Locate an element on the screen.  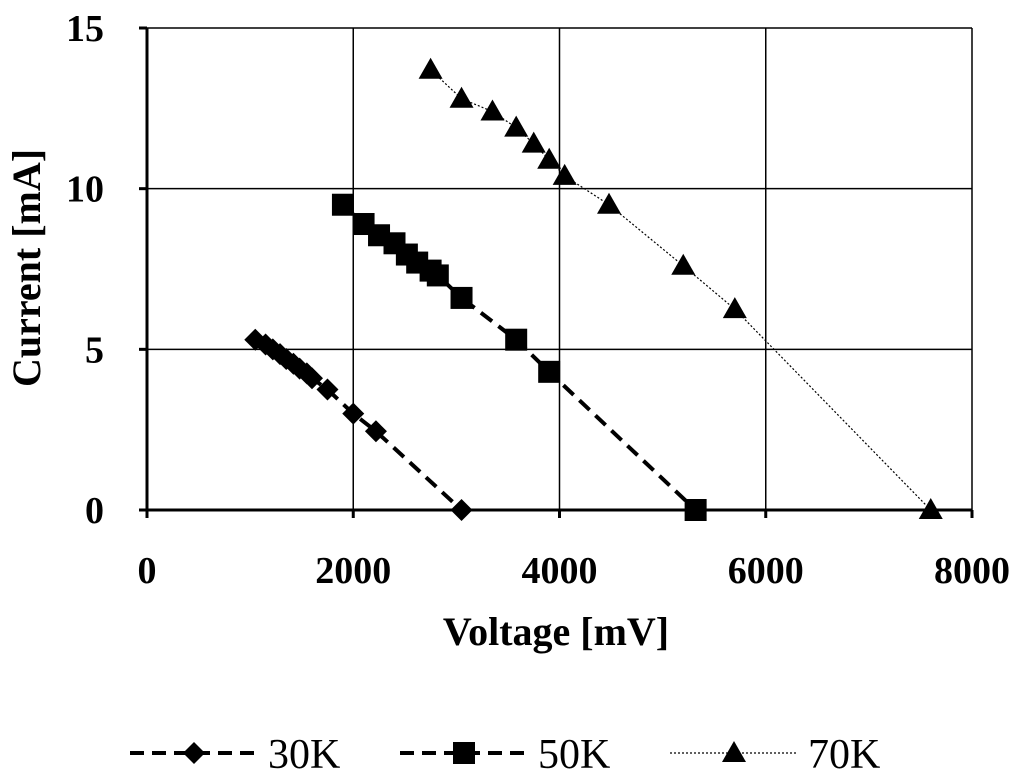
x-tick-label: 0 is located at coordinates (147, 571).